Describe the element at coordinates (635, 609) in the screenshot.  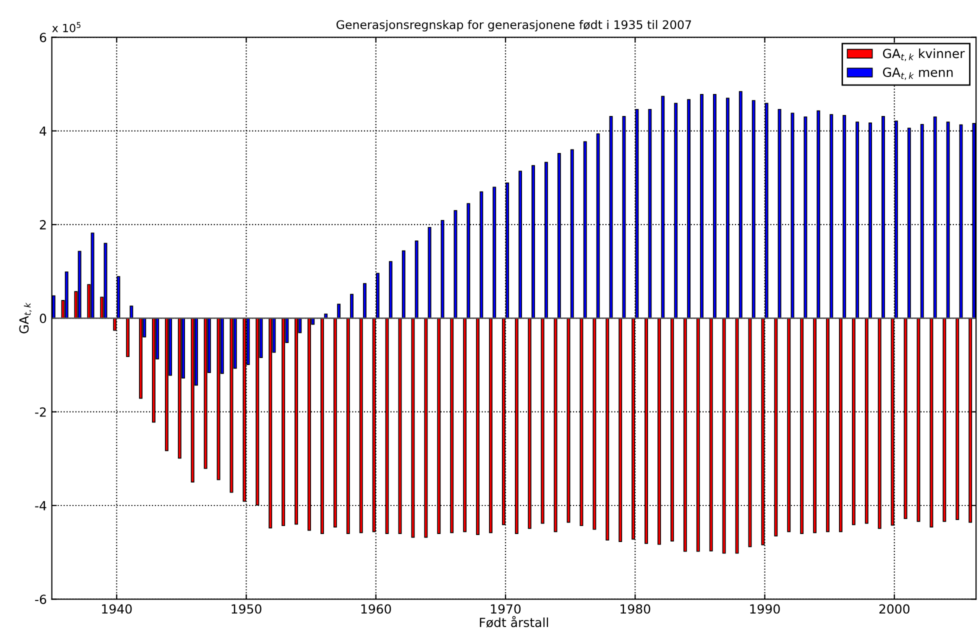
I see `x-tick-label: 1980` at that location.